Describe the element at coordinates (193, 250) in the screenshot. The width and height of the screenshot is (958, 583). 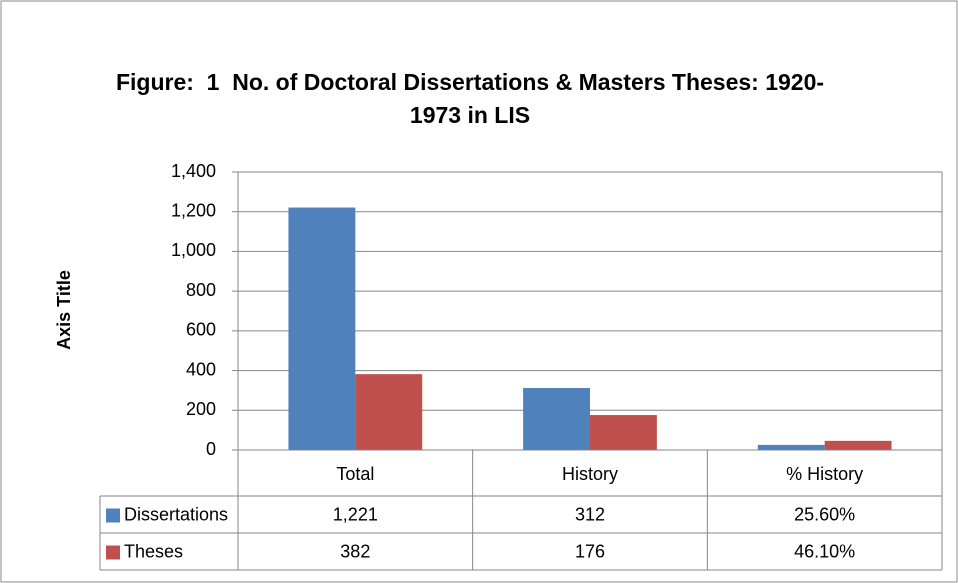
I see `y-tick-label: 1,000` at that location.